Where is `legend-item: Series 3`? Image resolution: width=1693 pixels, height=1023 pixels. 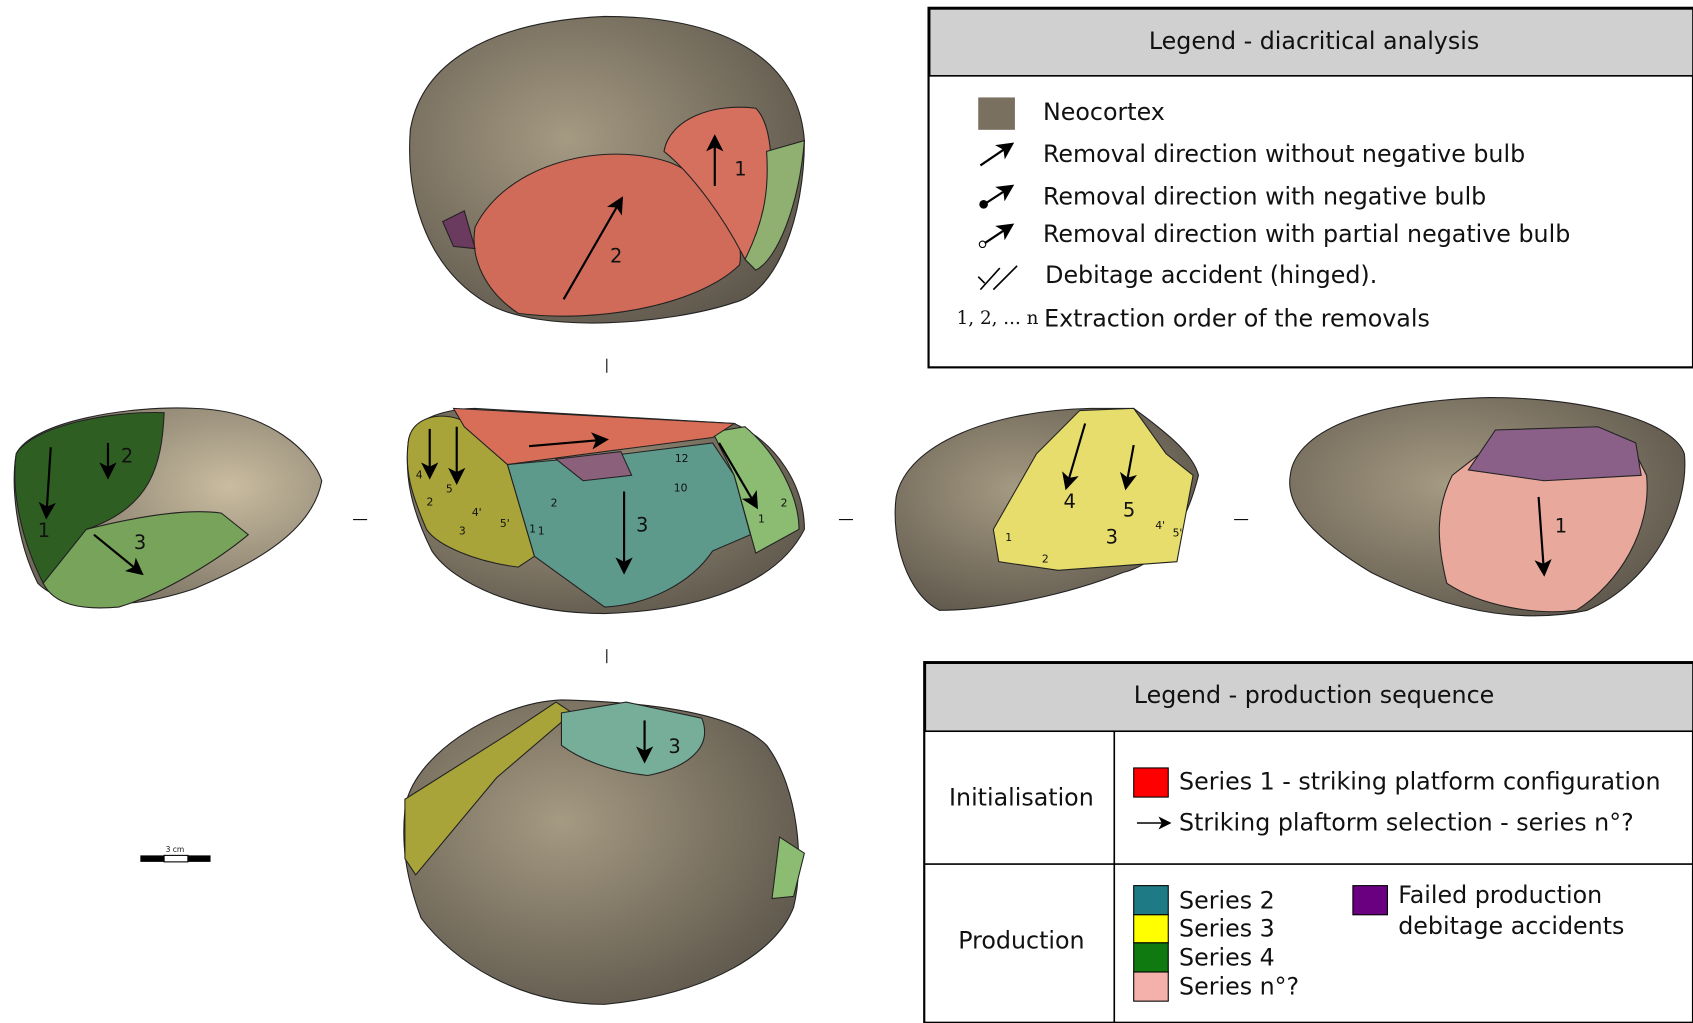
legend-item: Series 3 is located at coordinates (1227, 928).